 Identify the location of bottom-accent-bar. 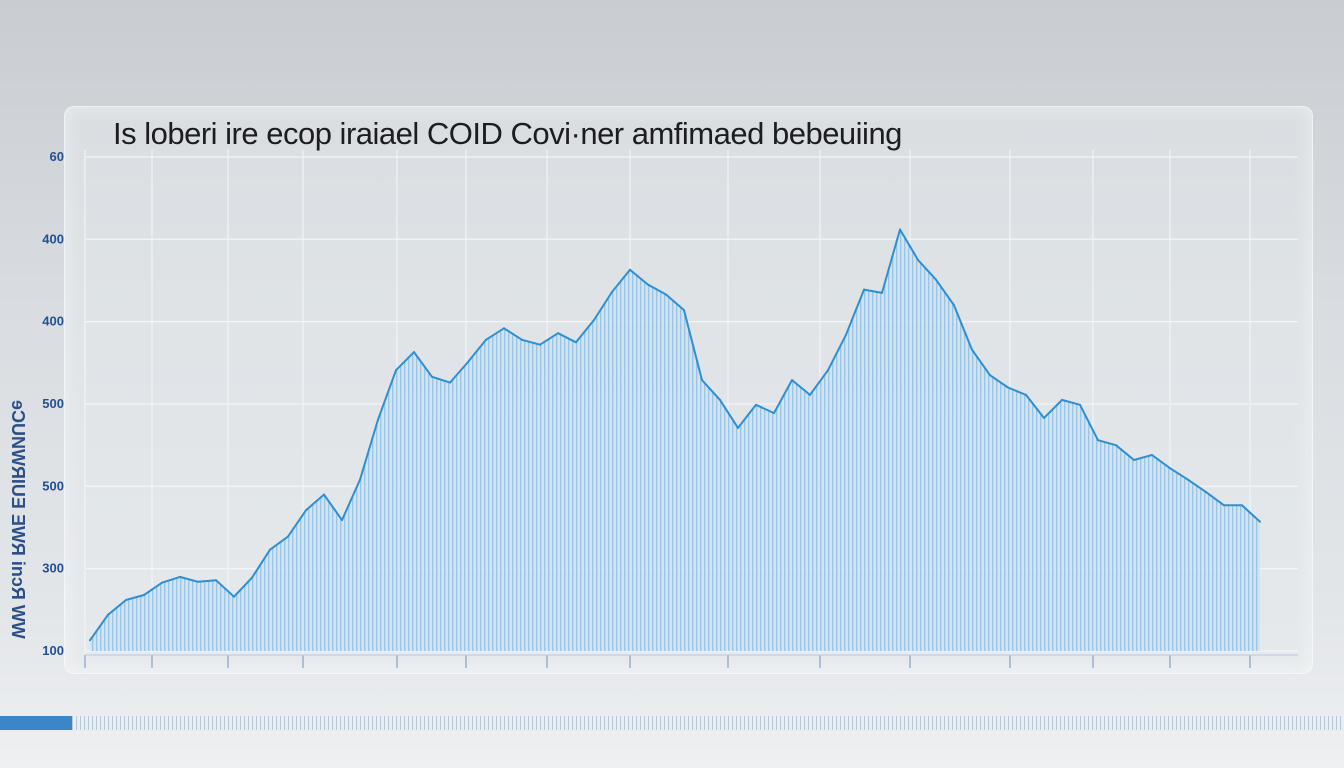
(36, 723).